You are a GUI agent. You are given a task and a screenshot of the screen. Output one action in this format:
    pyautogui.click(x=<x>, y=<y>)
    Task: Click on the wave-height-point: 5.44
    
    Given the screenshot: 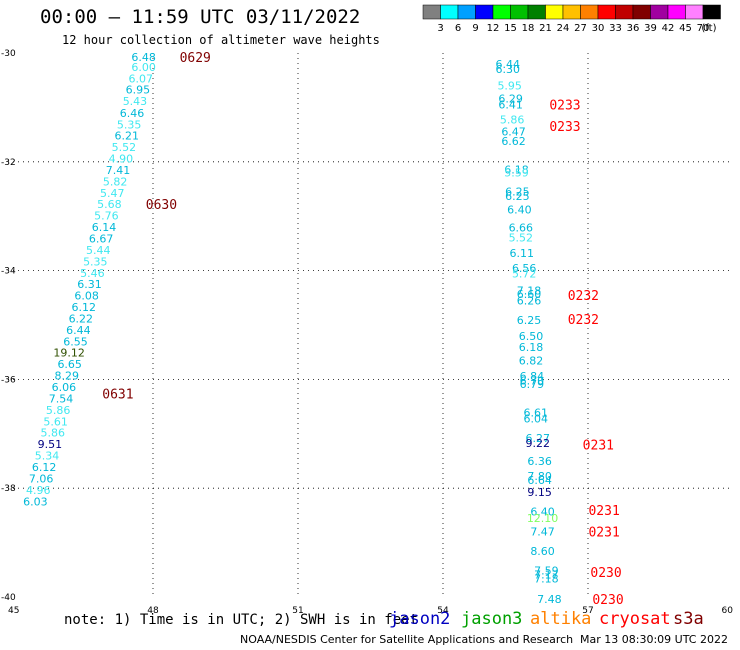 What is the action you would take?
    pyautogui.click(x=98, y=250)
    